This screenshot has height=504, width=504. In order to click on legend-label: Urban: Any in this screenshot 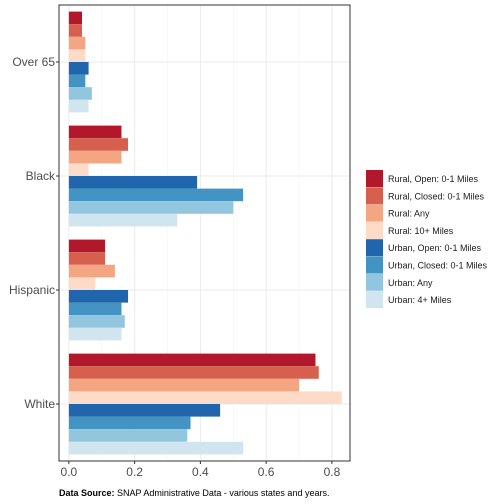, I will do `click(410, 283)`.